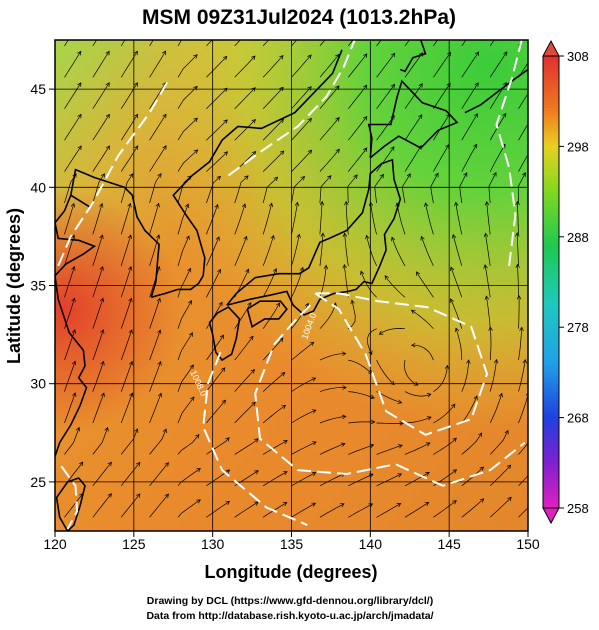  Describe the element at coordinates (578, 327) in the screenshot. I see `colorbar-tick-label: 278` at that location.